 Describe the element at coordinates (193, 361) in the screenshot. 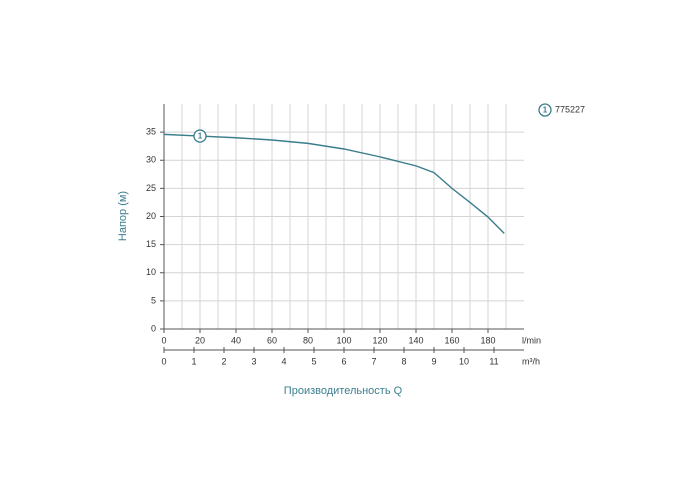

I see `x2-tick-label: 1` at that location.